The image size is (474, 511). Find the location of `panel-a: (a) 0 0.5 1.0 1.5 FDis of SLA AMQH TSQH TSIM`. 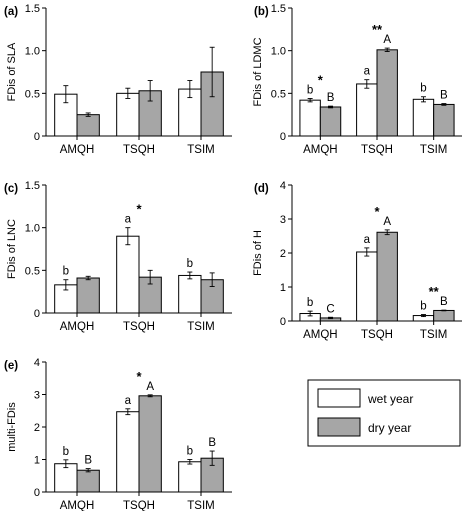

panel-a: (a) 0 0.5 1.0 1.5 FDis of SLA AMQH TSQH TSIM is located at coordinates (118, 79).